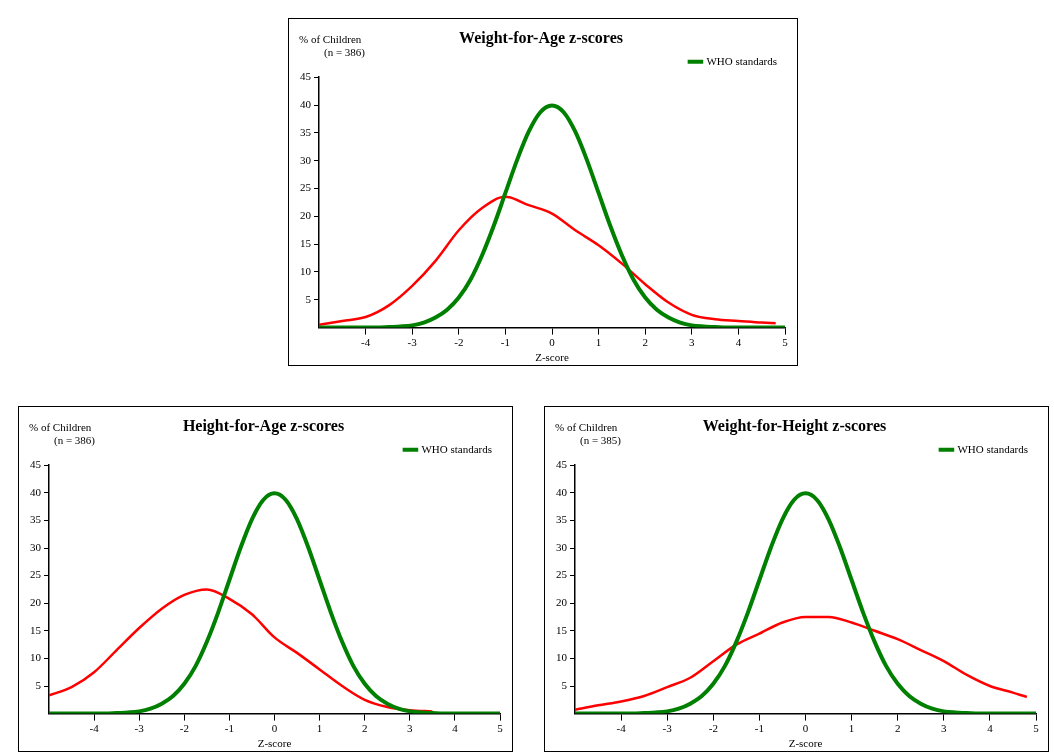  What do you see at coordinates (794, 425) in the screenshot?
I see `chart-title: Weight-for-Height z-scores` at bounding box center [794, 425].